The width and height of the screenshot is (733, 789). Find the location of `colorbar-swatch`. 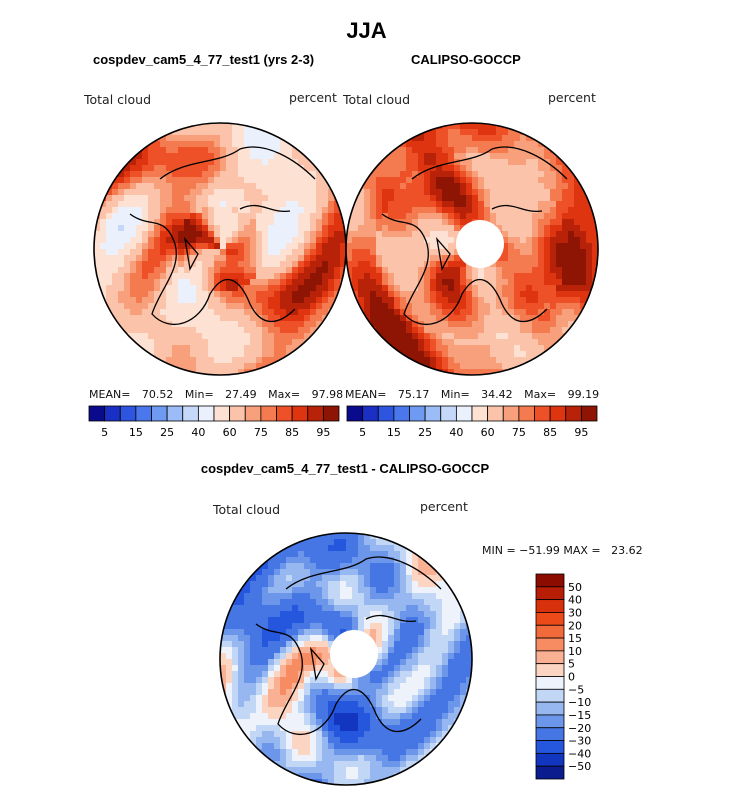

colorbar-swatch is located at coordinates (464, 413).